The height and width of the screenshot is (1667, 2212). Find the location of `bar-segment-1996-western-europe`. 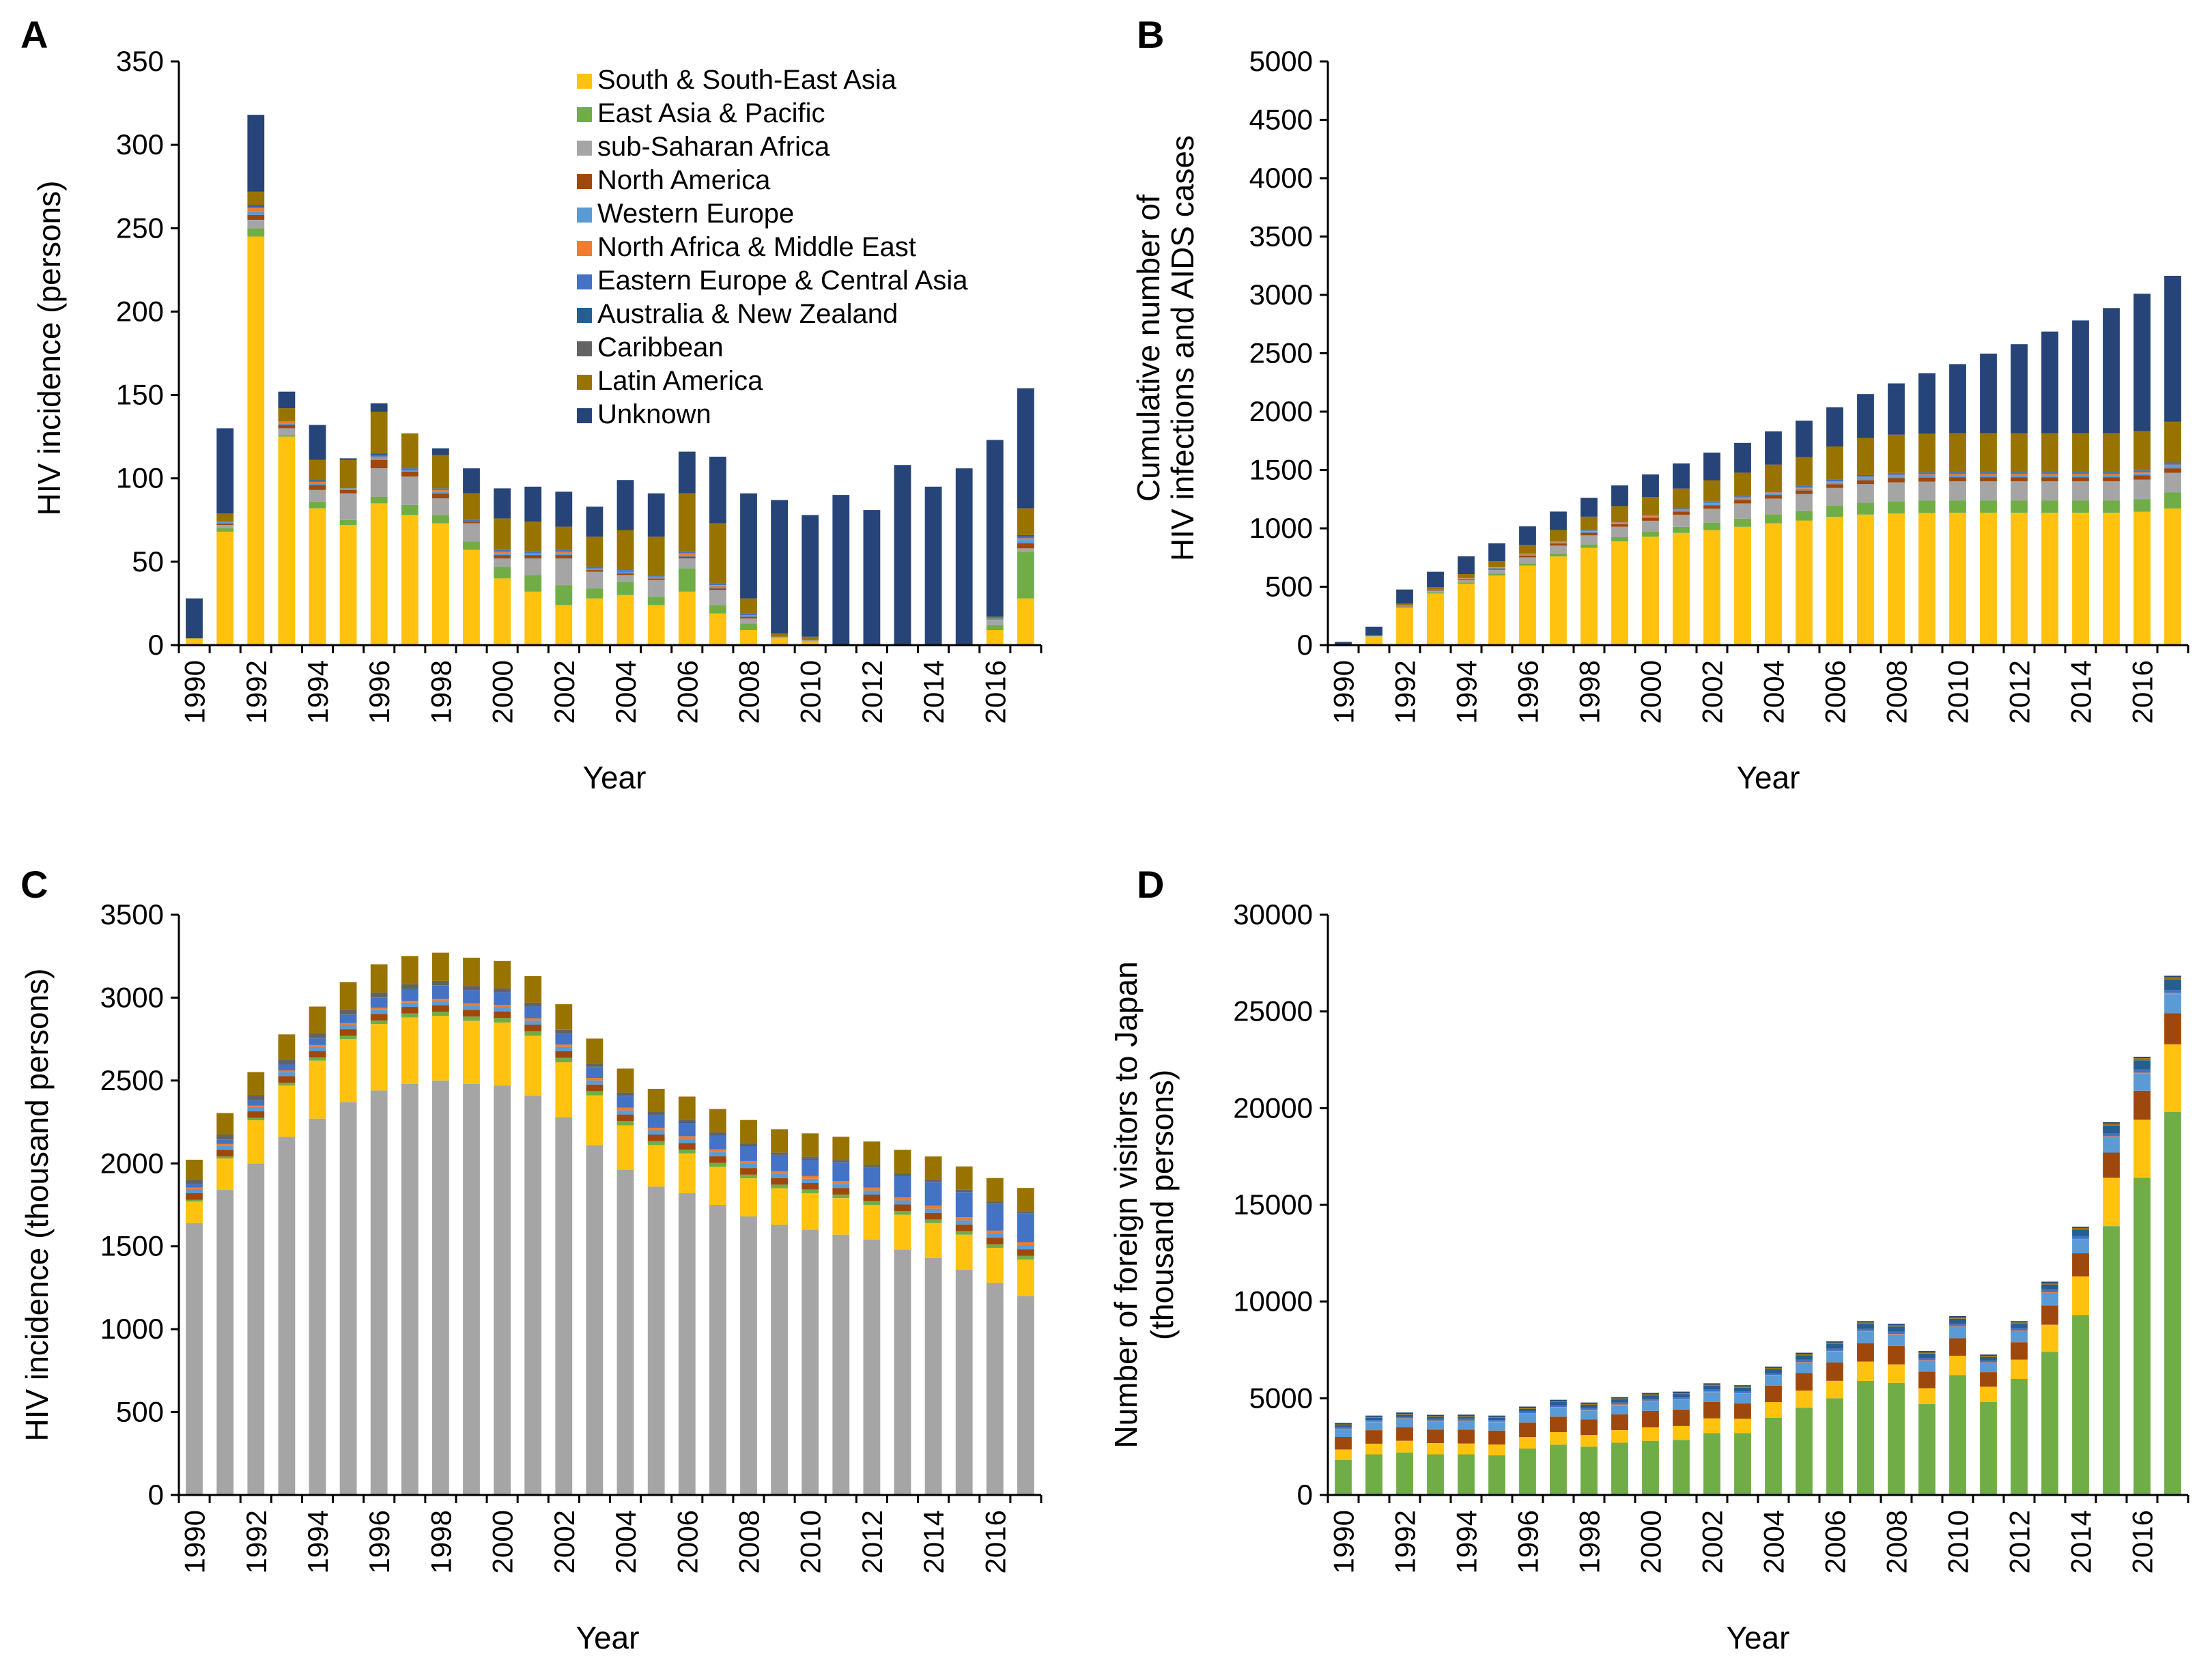

bar-segment-1996-western-europe is located at coordinates (379, 1012).